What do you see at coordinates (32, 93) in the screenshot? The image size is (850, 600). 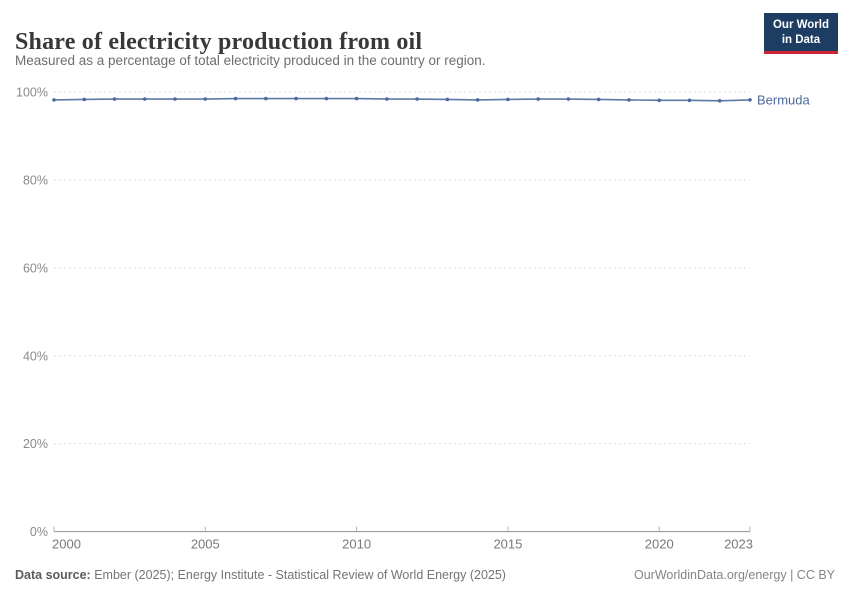 I see `y-axis-tick-label: 100%` at bounding box center [32, 93].